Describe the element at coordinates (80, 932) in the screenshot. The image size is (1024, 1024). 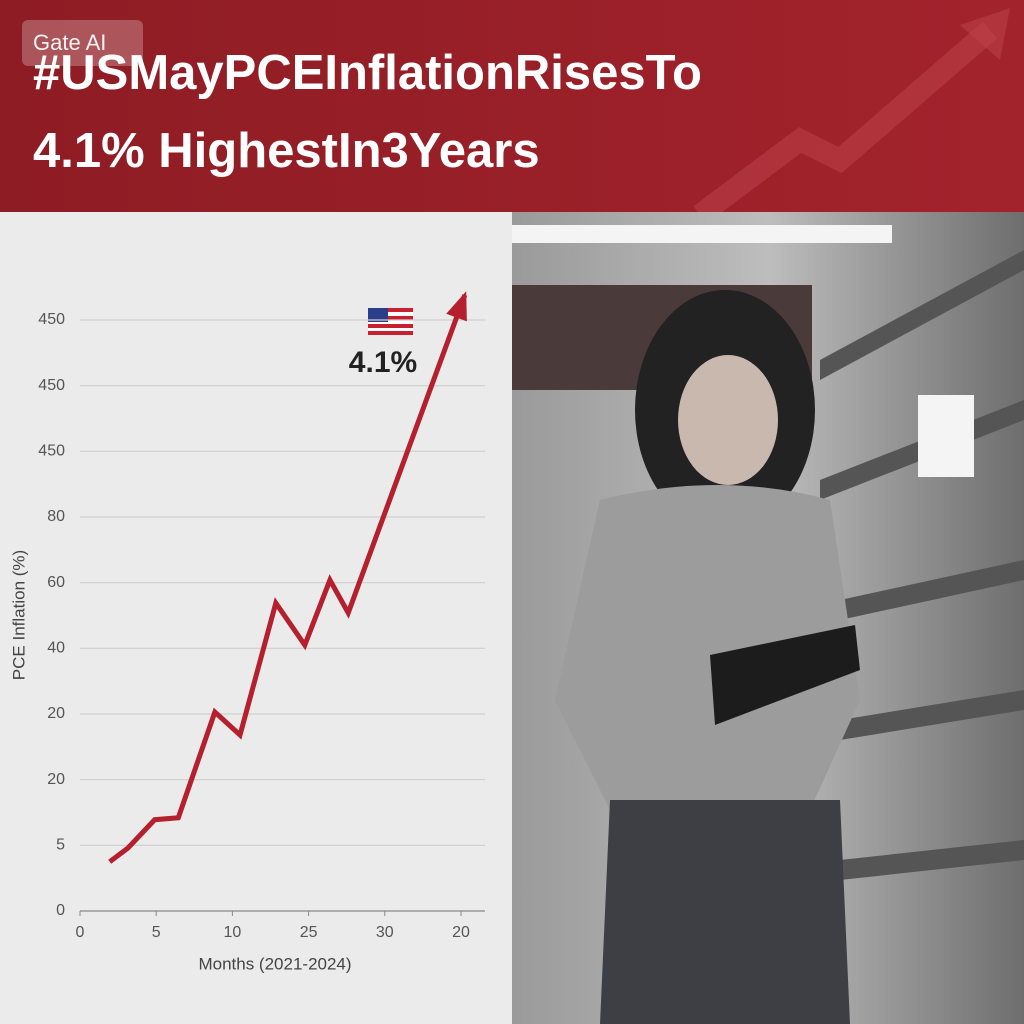
I see `x-tick-label: 0` at that location.